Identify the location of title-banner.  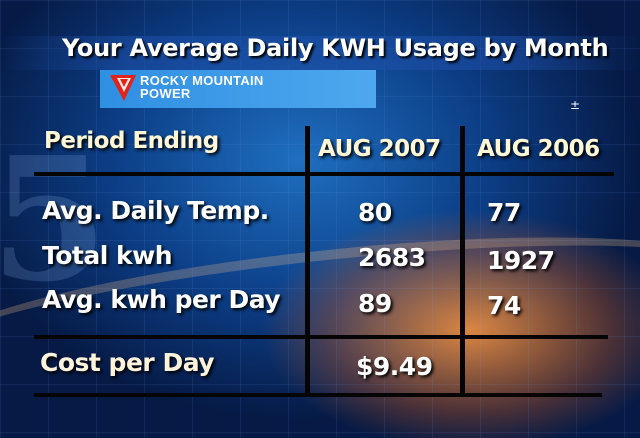
(320, 53).